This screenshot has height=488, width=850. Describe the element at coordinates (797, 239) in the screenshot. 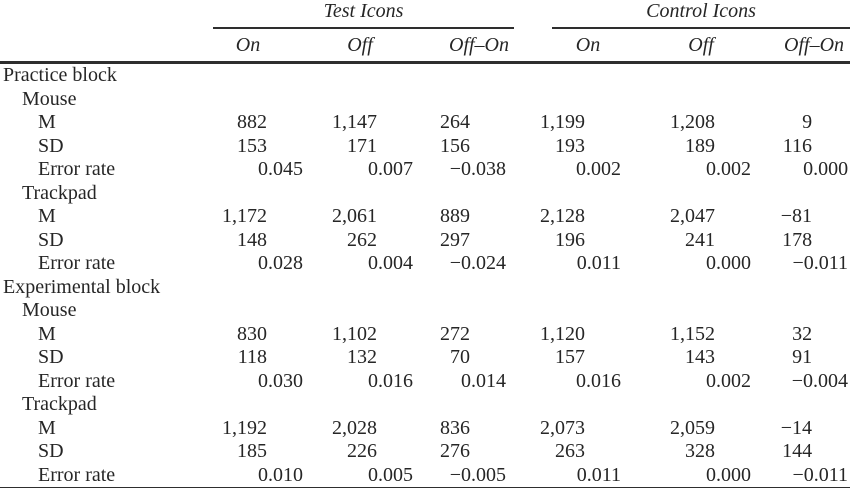

I see `cell-value: 178` at that location.